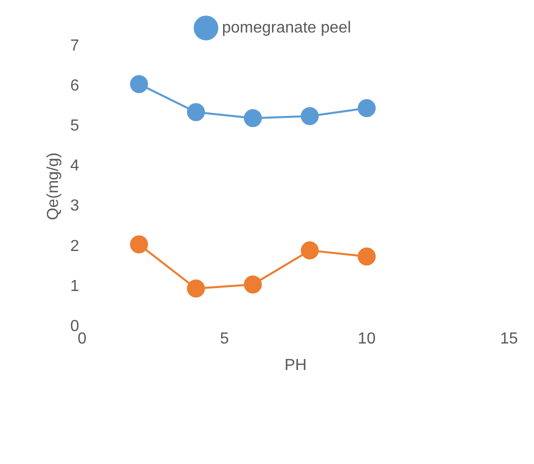 The width and height of the screenshot is (534, 464). Describe the element at coordinates (75, 85) in the screenshot. I see `y-tick-label: 6` at that location.